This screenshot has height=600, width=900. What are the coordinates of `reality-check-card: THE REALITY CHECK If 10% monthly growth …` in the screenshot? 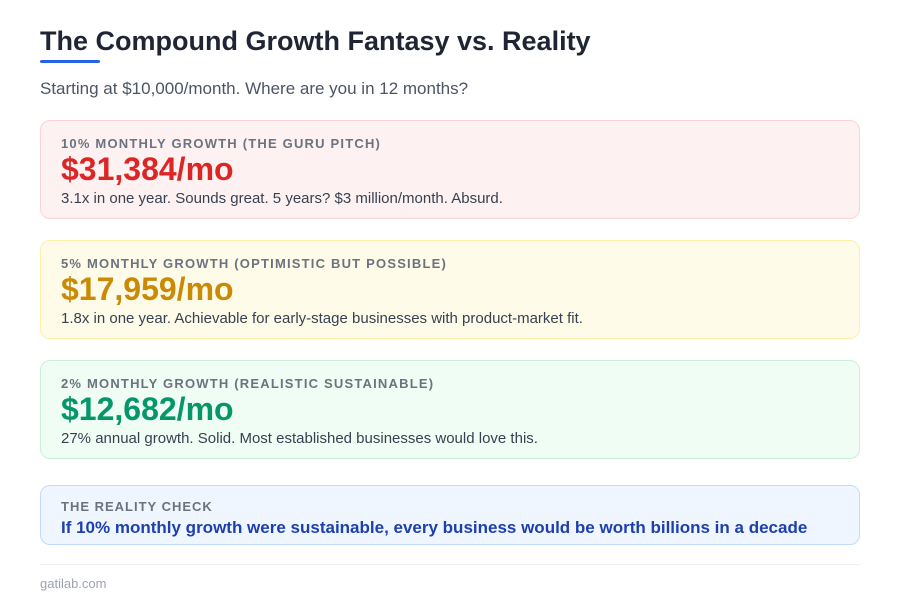 It's located at (450, 515).